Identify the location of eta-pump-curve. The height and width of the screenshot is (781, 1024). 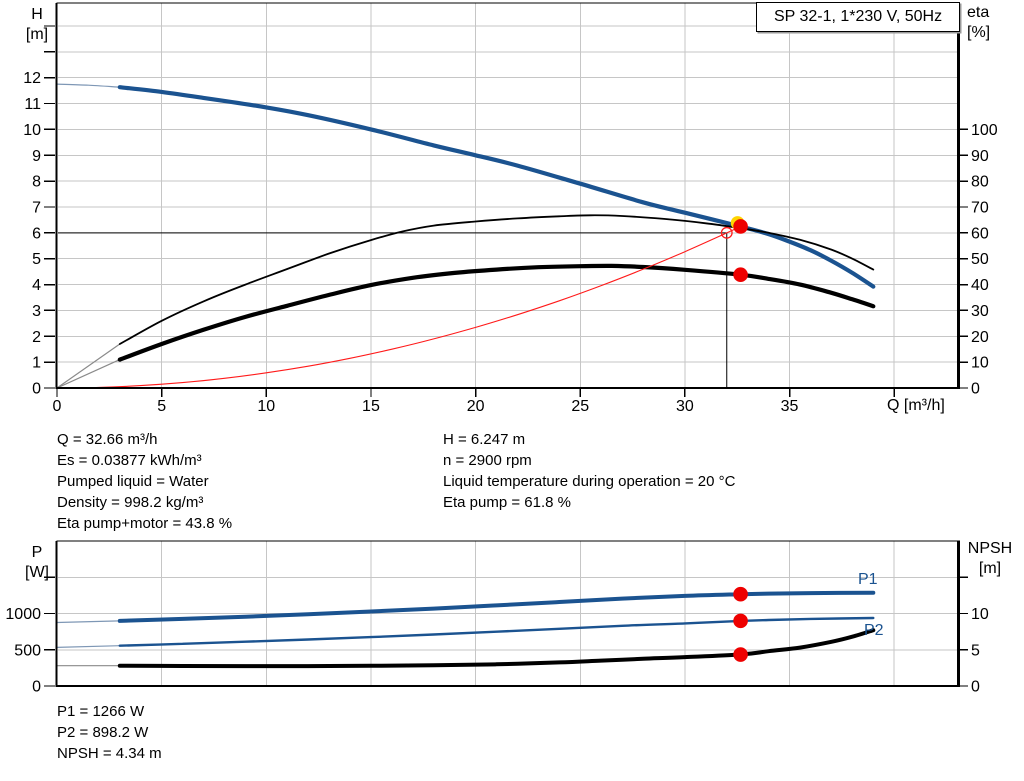
(496, 279).